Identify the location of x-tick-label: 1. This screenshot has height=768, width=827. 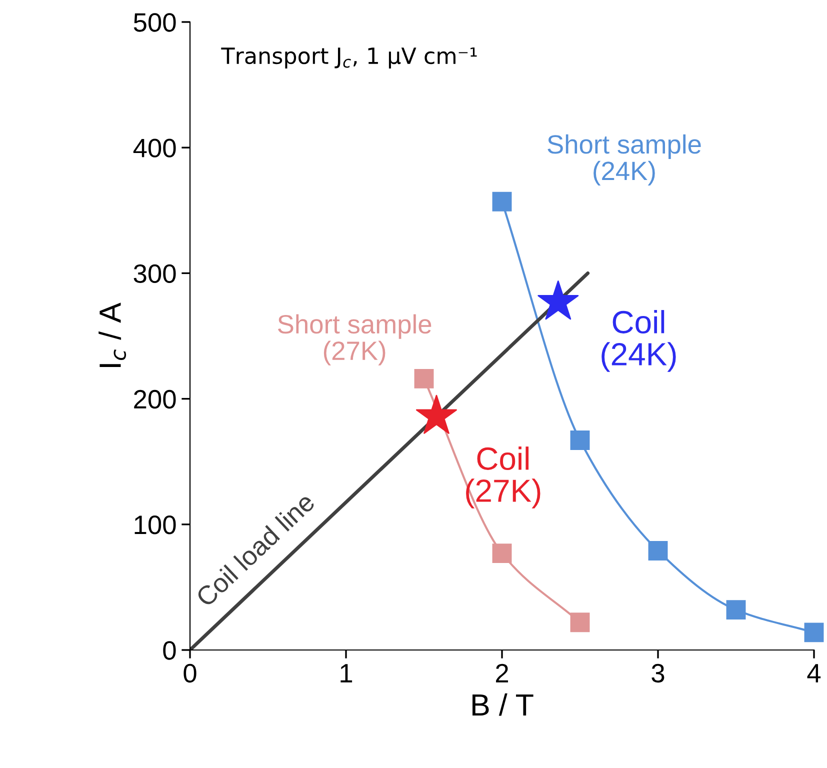
(346, 673).